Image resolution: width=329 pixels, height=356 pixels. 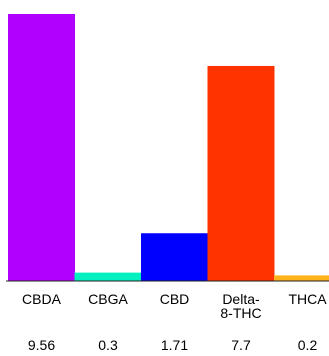 I want to click on value-label-2: 1.71, so click(x=174, y=345).